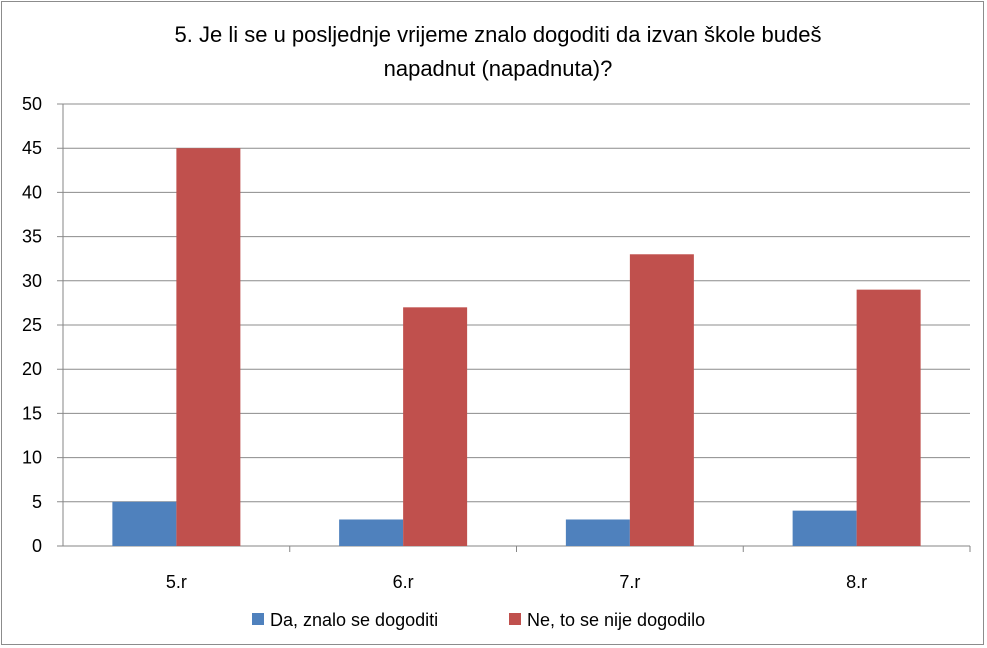  Describe the element at coordinates (32, 237) in the screenshot. I see `y-tick-label: 35` at that location.